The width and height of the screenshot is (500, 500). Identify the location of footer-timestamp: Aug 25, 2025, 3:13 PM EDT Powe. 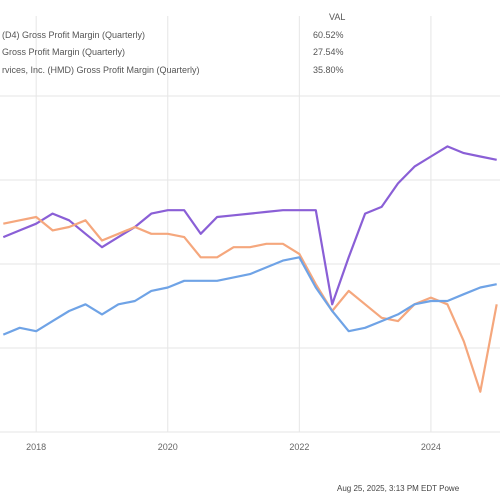
(398, 488).